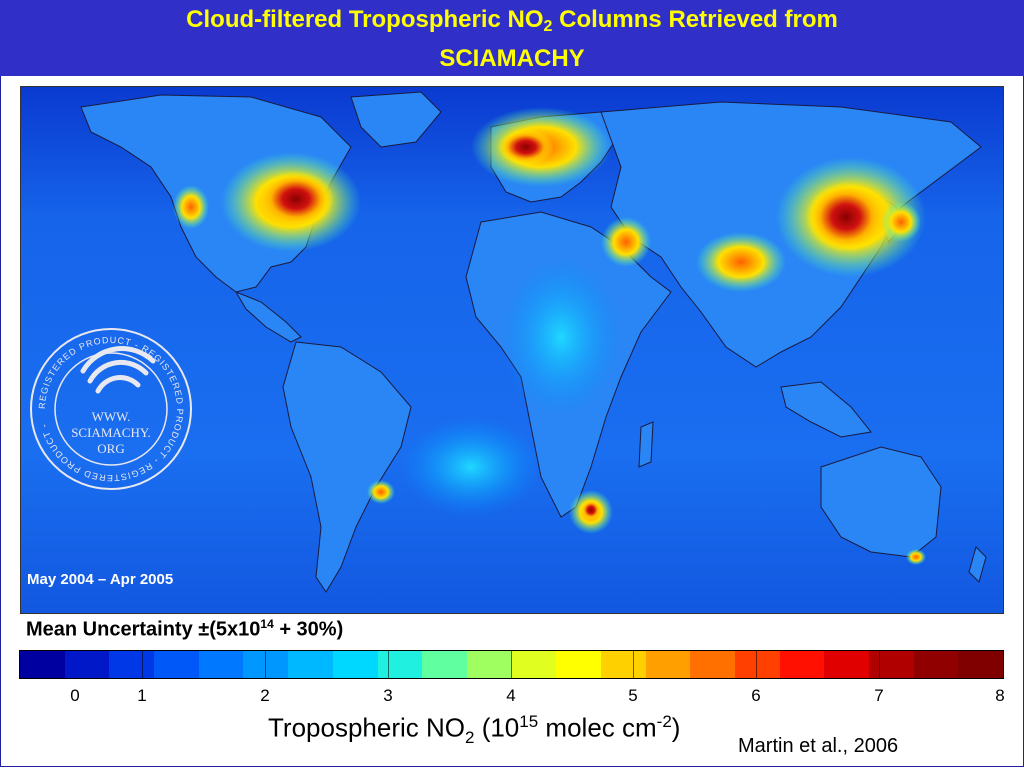  What do you see at coordinates (695, 19) in the screenshot?
I see `title-text-end: Columns Retrieved from` at bounding box center [695, 19].